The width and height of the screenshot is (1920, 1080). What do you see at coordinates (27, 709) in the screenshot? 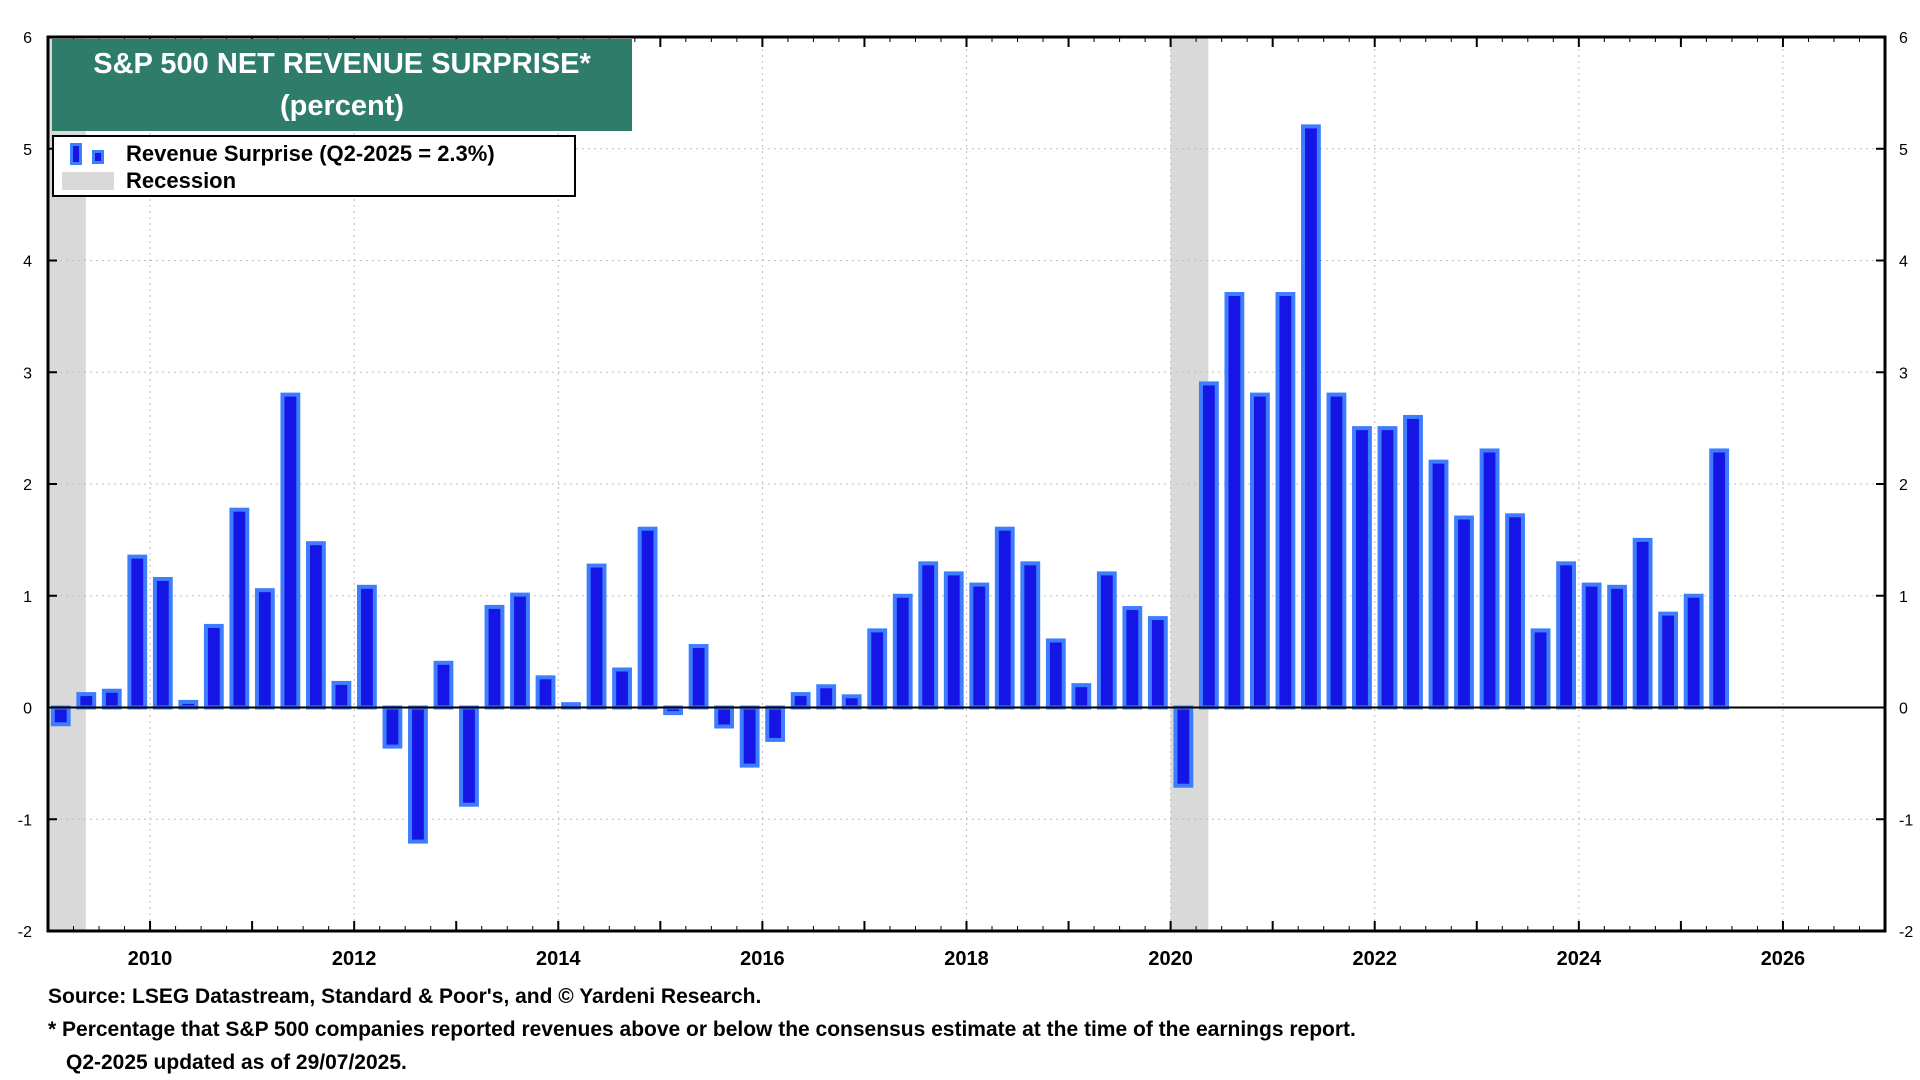
I see `y-tick-label-left: 0` at bounding box center [27, 709].